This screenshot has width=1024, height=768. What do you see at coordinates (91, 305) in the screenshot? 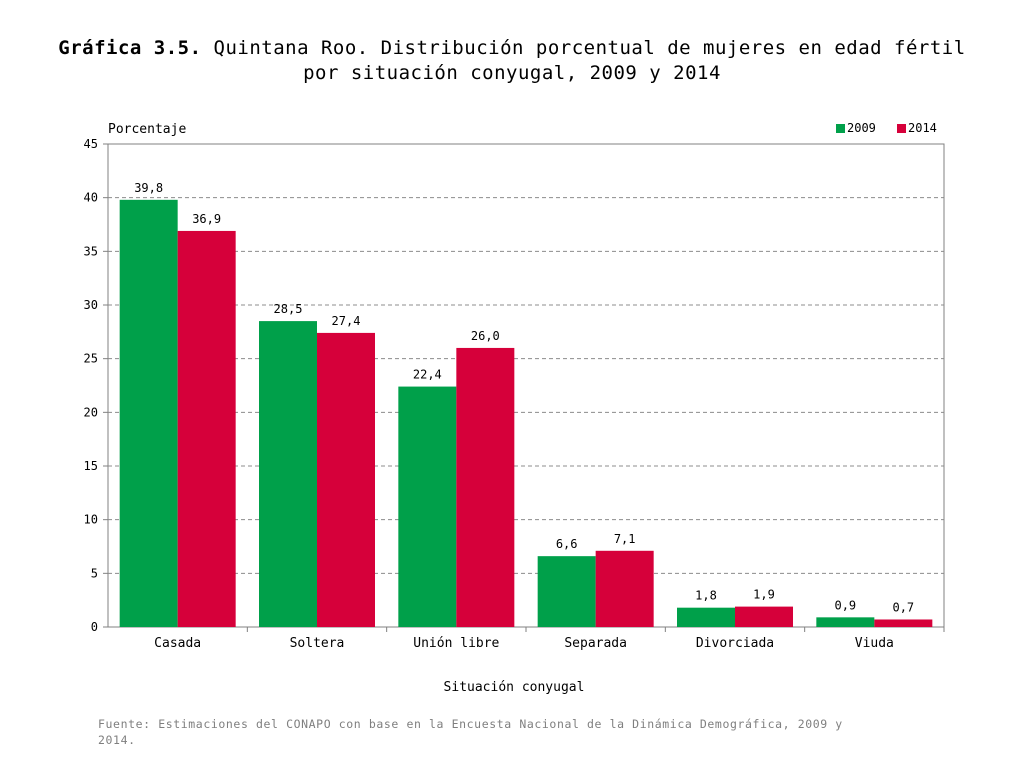
I see `y-tick-label: 30` at bounding box center [91, 305].